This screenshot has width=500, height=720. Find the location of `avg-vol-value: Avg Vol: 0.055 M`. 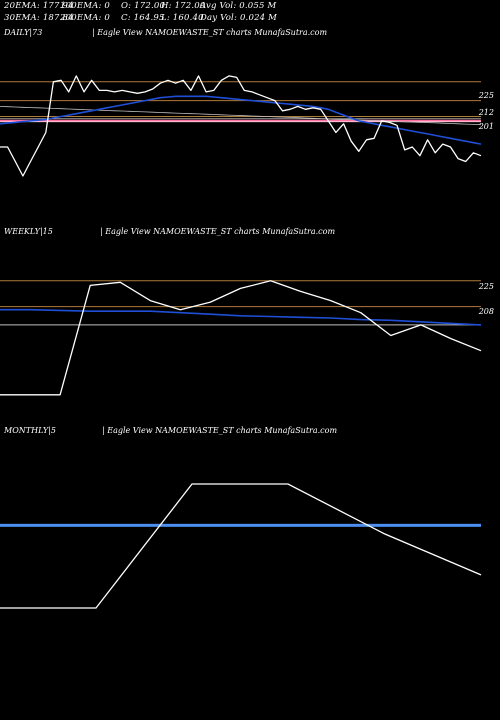

avg-vol-value: Avg Vol: 0.055 M is located at coordinates (238, 6).